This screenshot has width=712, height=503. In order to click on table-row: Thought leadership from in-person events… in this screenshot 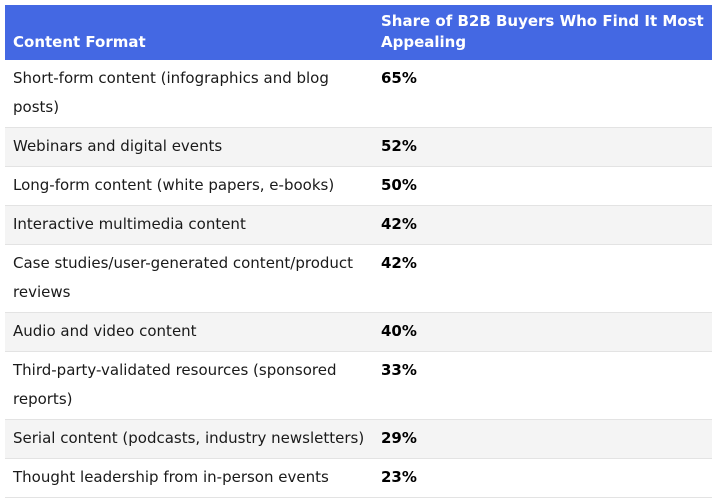, I will do `click(358, 478)`.